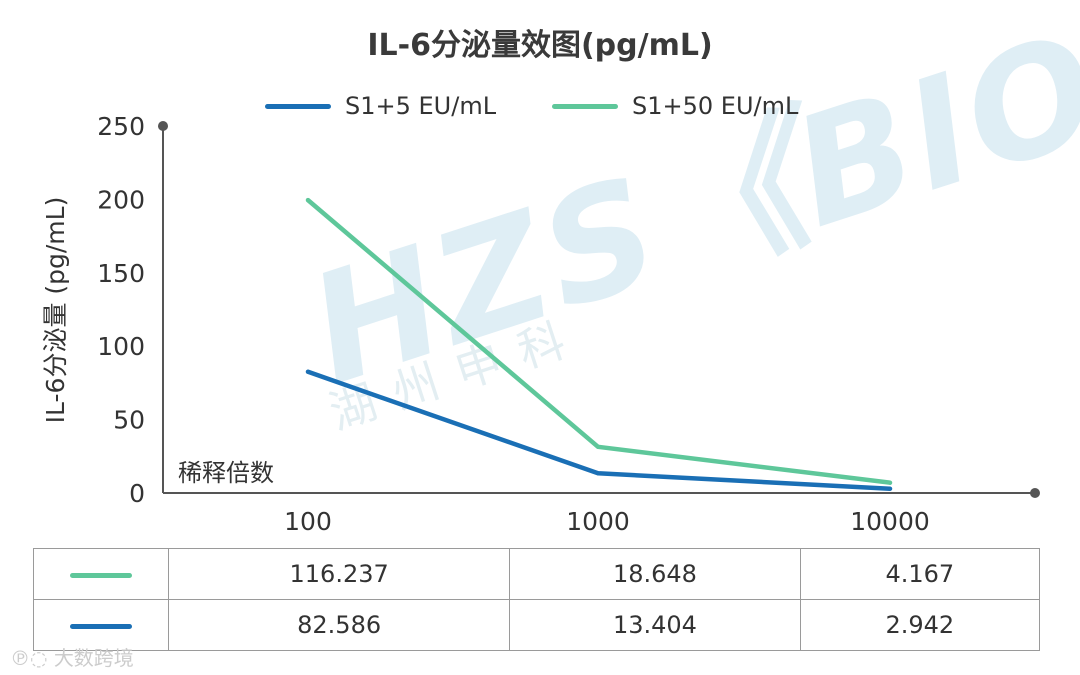 This screenshot has width=1080, height=675. Describe the element at coordinates (339, 574) in the screenshot. I see `table-cell: 116.237` at that location.